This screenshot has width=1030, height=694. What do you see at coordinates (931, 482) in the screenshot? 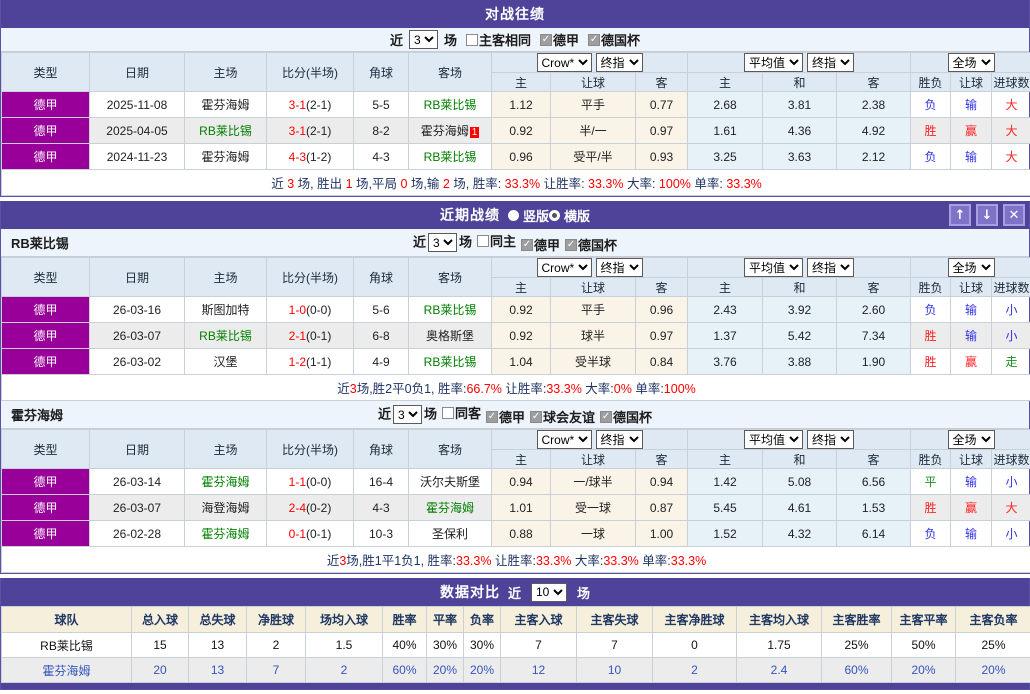
I see `result-cell: 平` at bounding box center [931, 482].